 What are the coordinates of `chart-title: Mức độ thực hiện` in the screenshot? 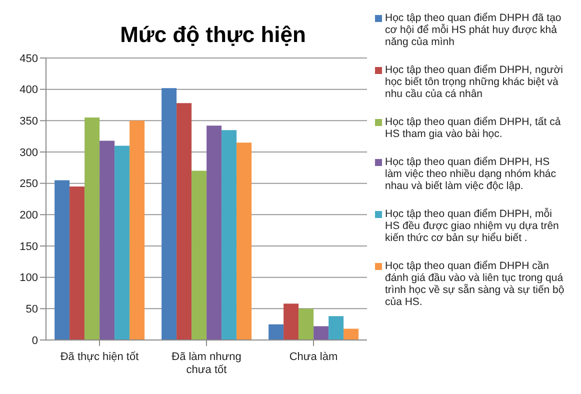 It's located at (213, 35).